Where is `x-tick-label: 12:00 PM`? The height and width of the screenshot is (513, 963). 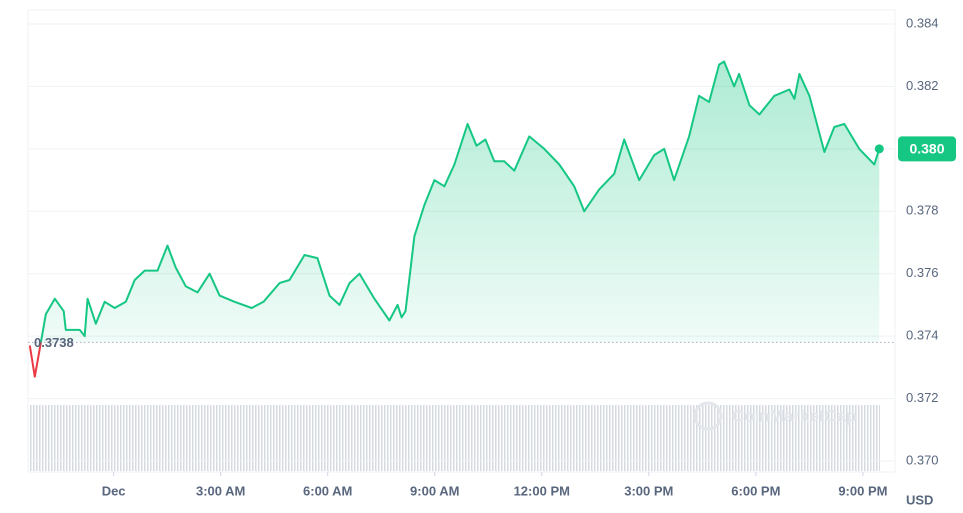 x-tick-label: 12:00 PM is located at coordinates (542, 490).